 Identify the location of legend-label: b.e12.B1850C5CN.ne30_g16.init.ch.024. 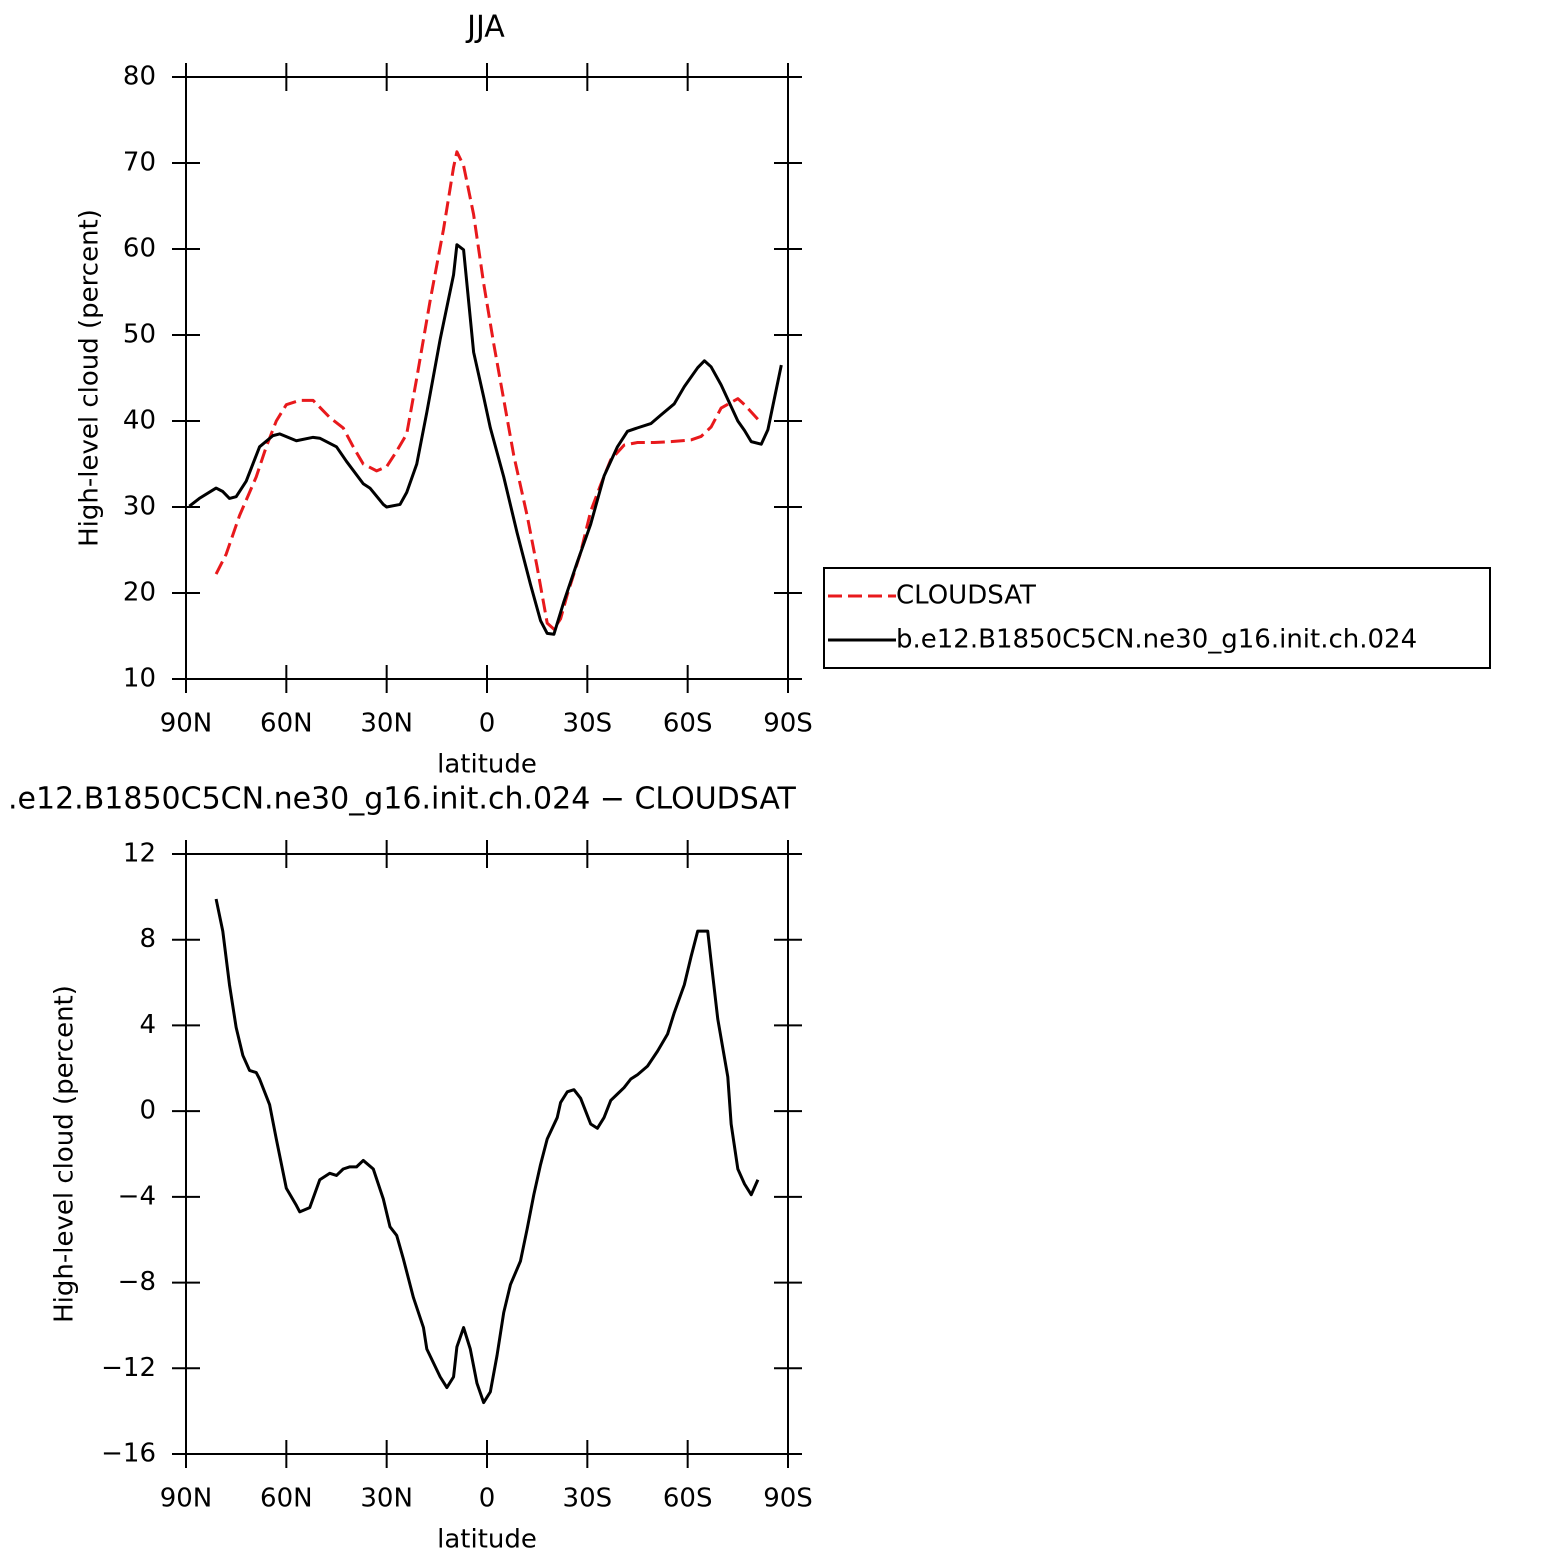
(1156, 640).